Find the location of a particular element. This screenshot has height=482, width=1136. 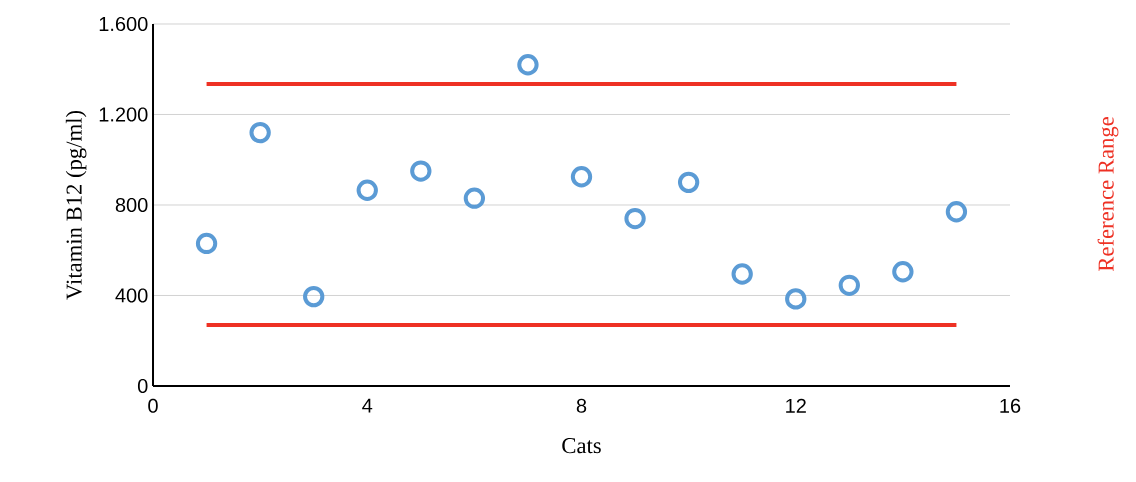

y-tick-label: 800 is located at coordinates (131, 205).